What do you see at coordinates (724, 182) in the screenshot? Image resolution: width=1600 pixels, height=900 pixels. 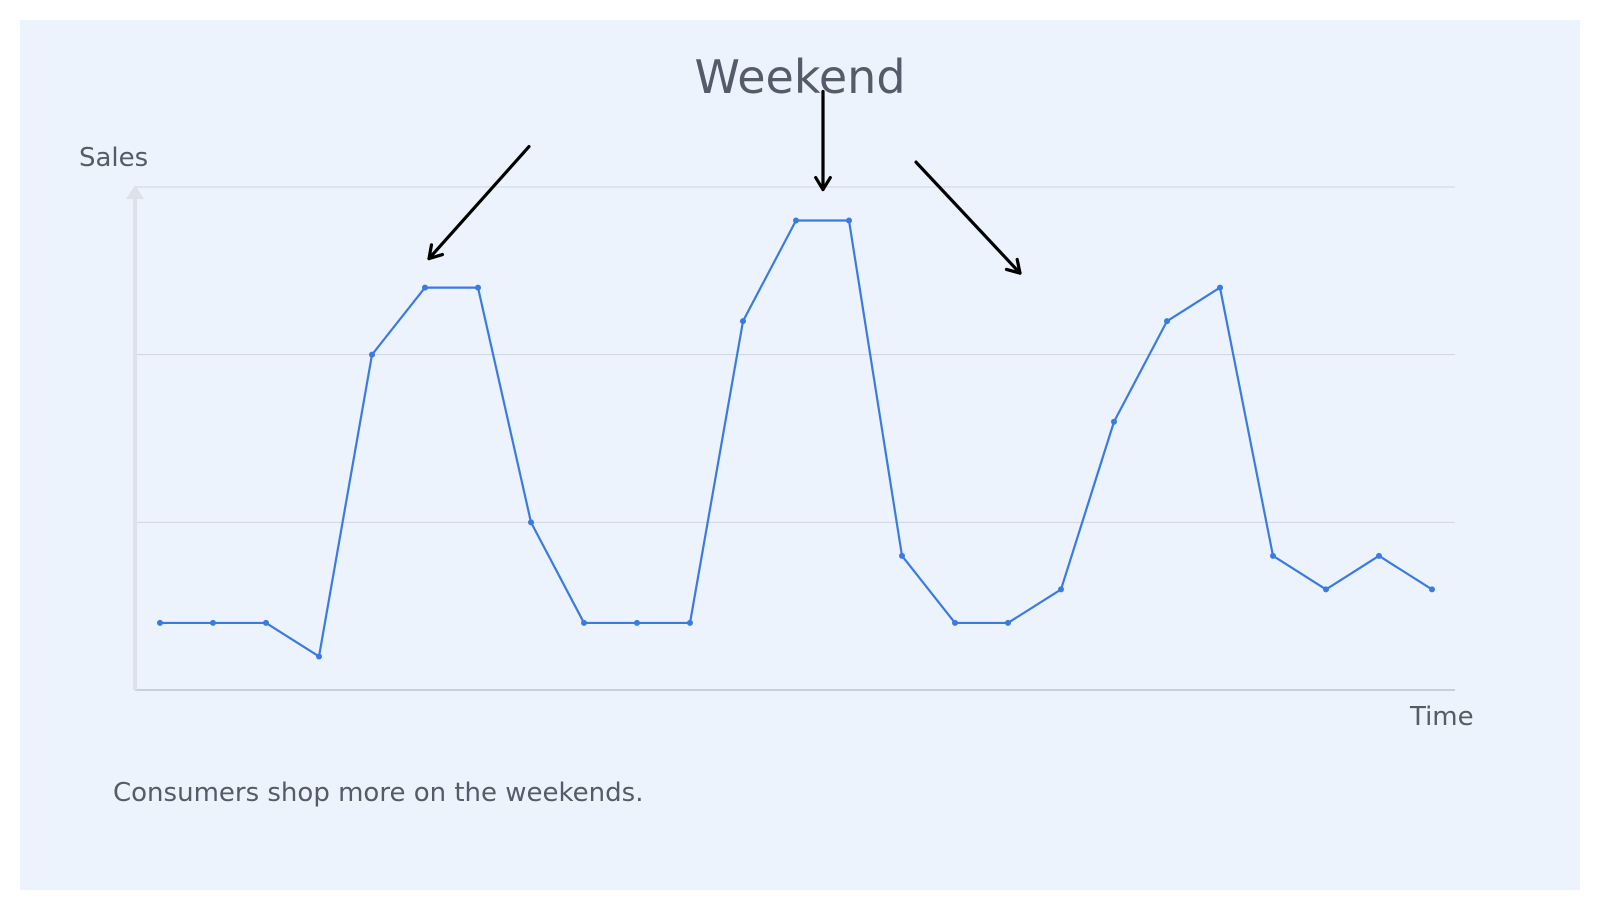 I see `annotations-layer` at bounding box center [724, 182].